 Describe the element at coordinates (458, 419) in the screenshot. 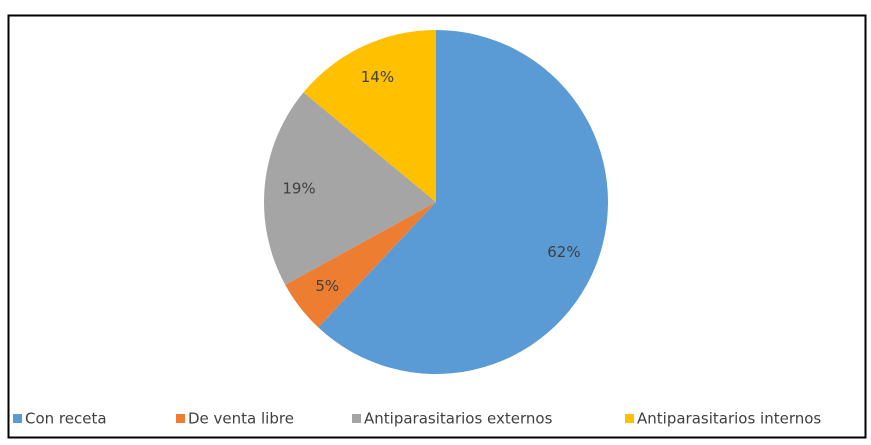

I see `legend-label: Antiparasitarios externos` at that location.